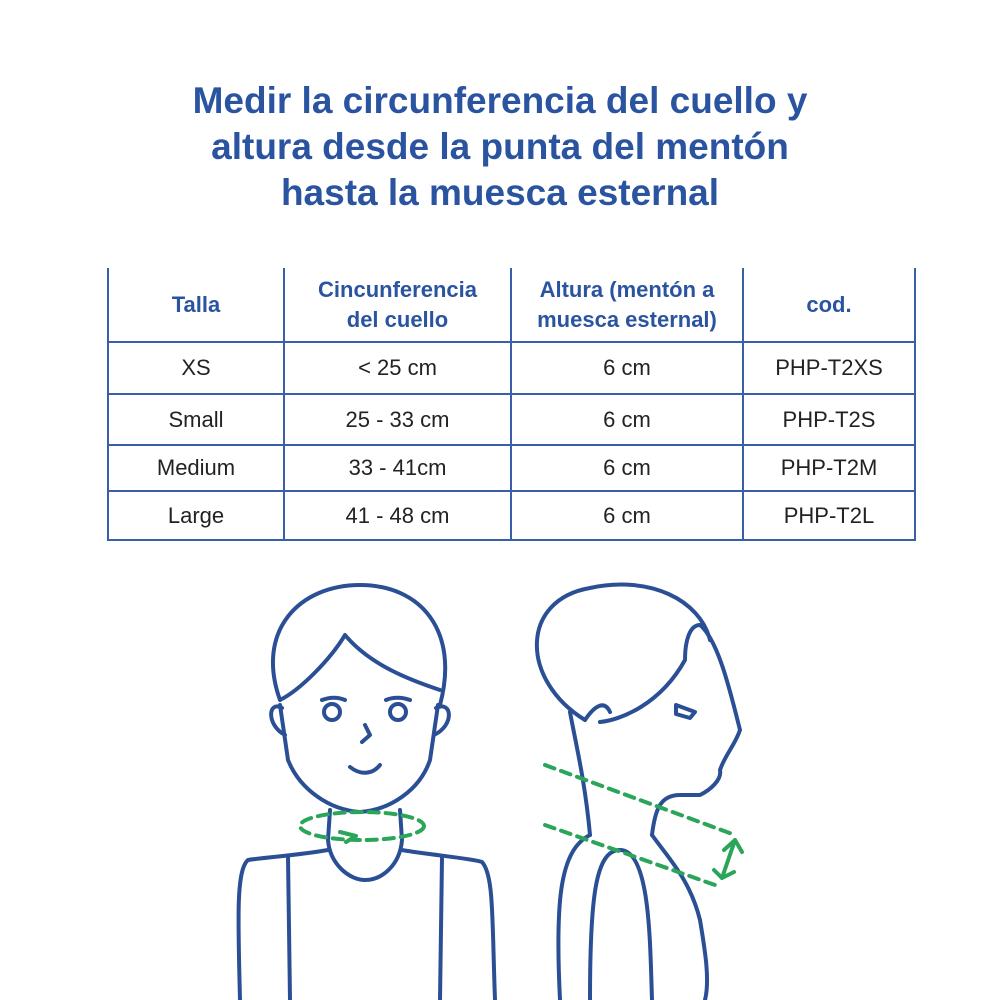 The width and height of the screenshot is (1000, 1000). I want to click on chin-guide-line, so click(640, 800).